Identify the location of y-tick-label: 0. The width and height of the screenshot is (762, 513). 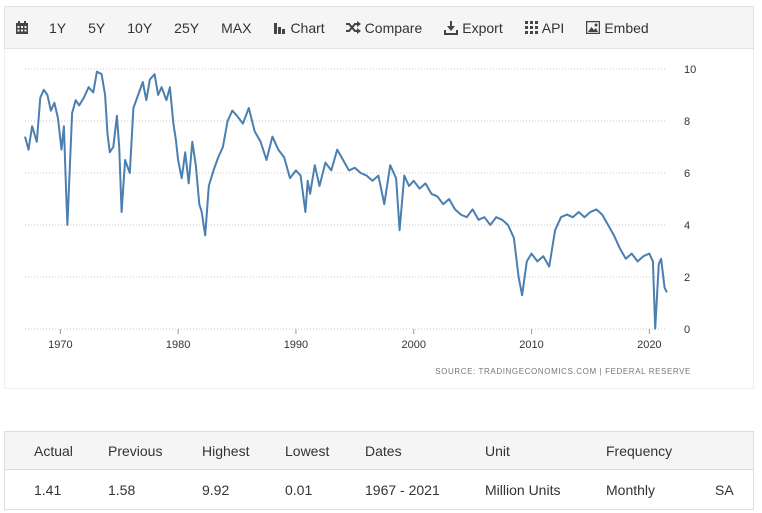
(687, 330).